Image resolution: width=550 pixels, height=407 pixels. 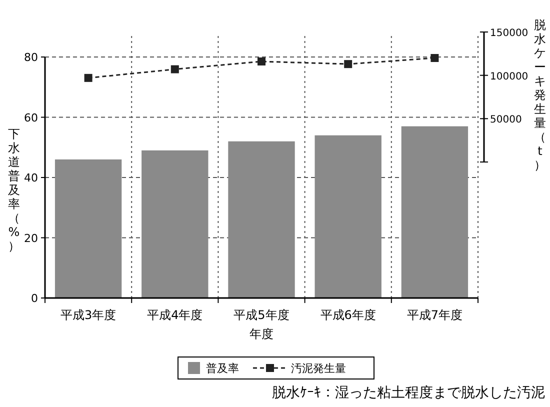 I want to click on y2-tick-label: 50000, so click(x=506, y=120).